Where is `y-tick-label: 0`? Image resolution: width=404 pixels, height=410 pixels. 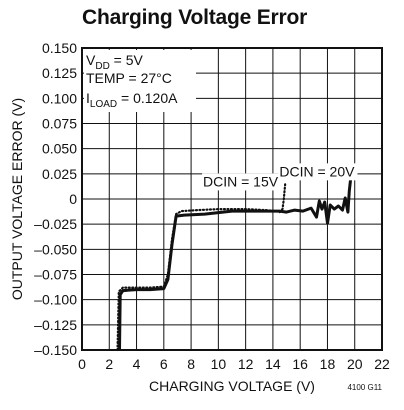 y-tick-label: 0 is located at coordinates (73, 199).